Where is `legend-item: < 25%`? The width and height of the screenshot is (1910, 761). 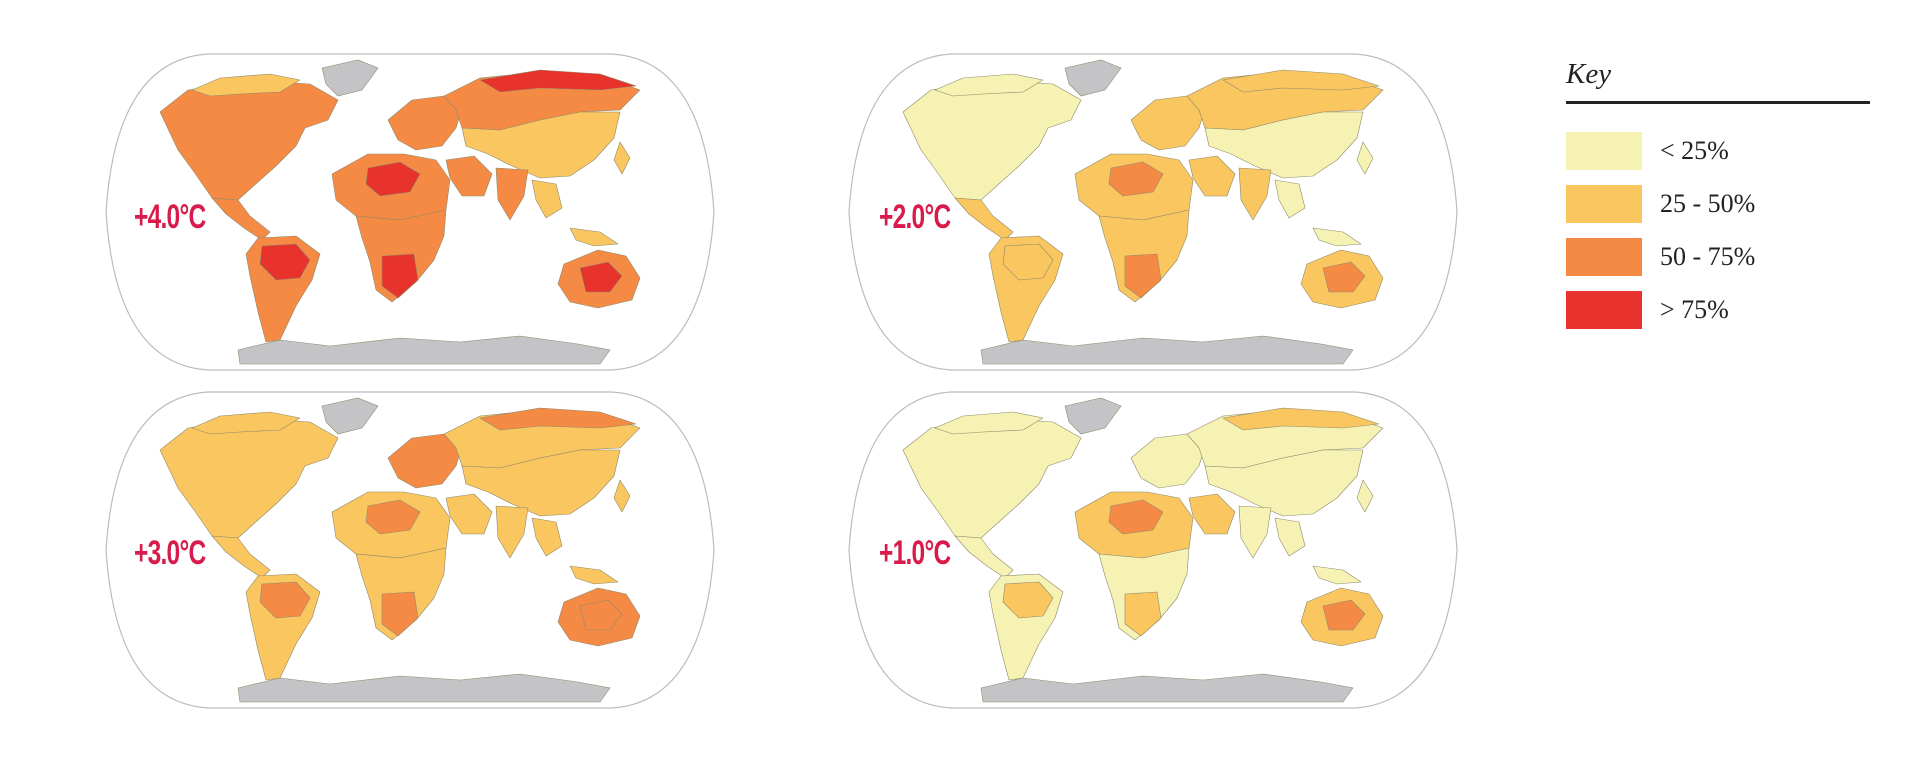
legend-item: < 25% is located at coordinates (1718, 150).